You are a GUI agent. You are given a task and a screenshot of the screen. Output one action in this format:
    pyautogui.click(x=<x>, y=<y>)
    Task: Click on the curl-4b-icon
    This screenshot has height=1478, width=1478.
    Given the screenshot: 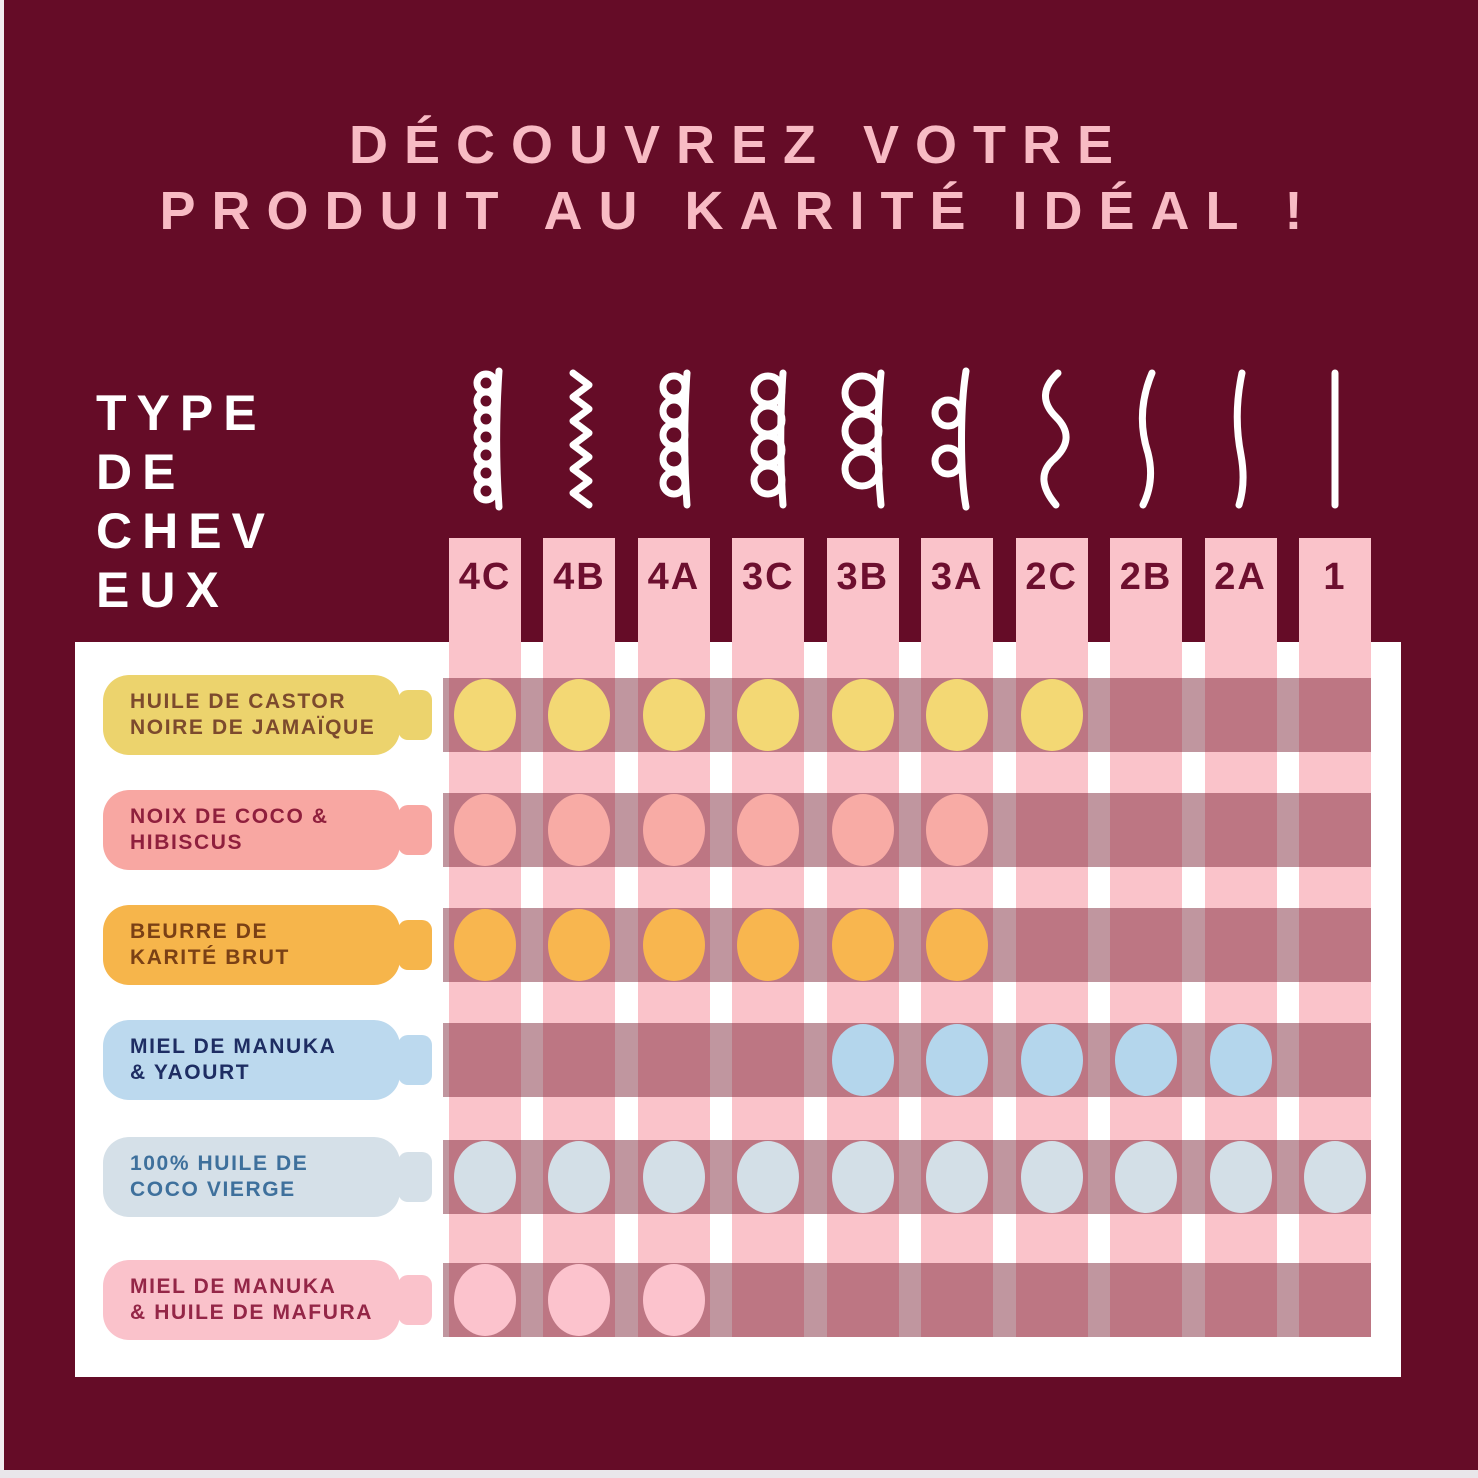 What is the action you would take?
    pyautogui.click(x=579, y=439)
    